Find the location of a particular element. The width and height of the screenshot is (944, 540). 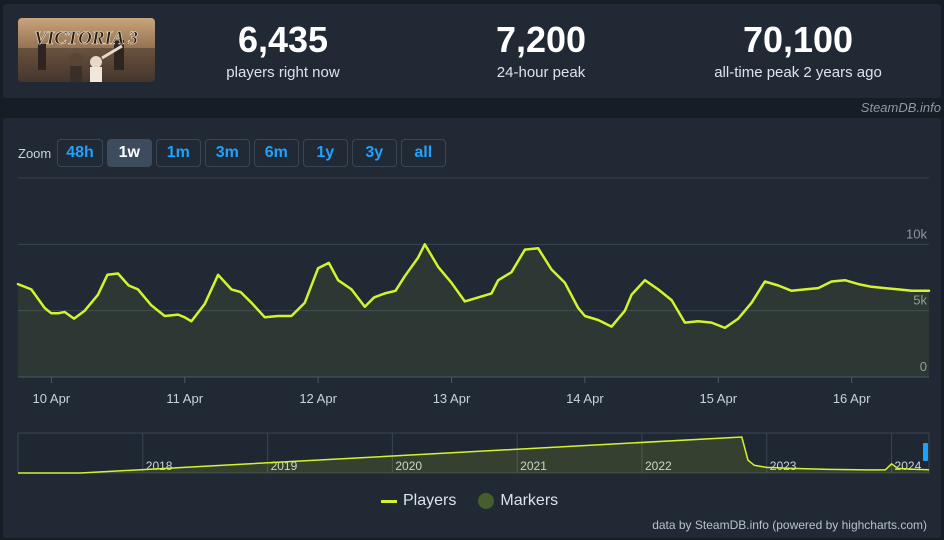

x-tick-label: 16 Apr is located at coordinates (852, 398).